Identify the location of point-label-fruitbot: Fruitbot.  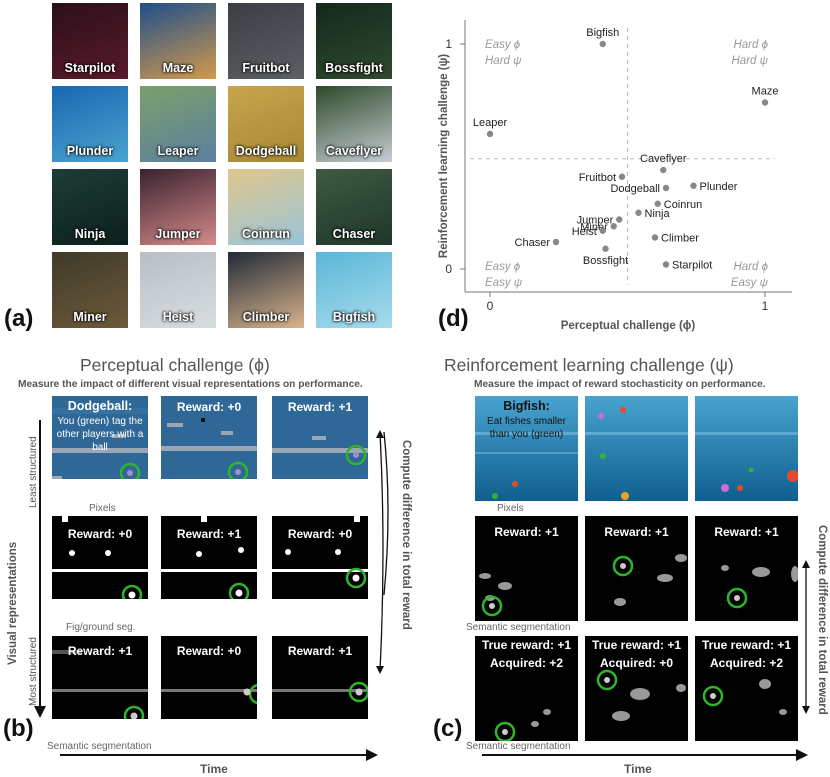
(597, 178).